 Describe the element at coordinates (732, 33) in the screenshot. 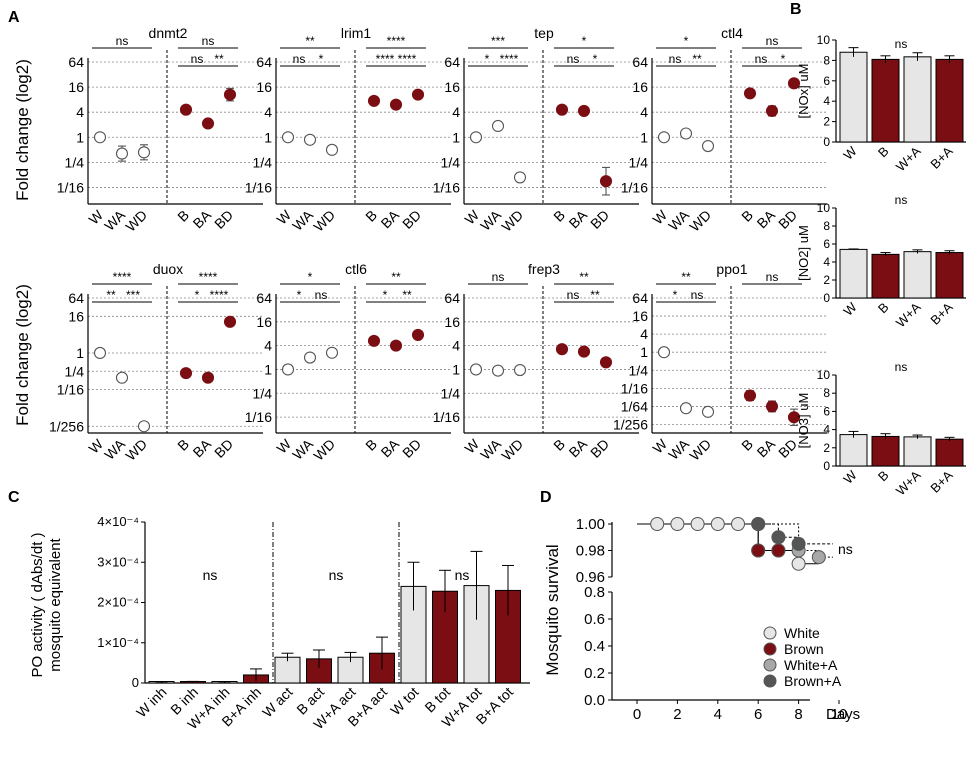

I see `subplot-title: ctl4` at that location.